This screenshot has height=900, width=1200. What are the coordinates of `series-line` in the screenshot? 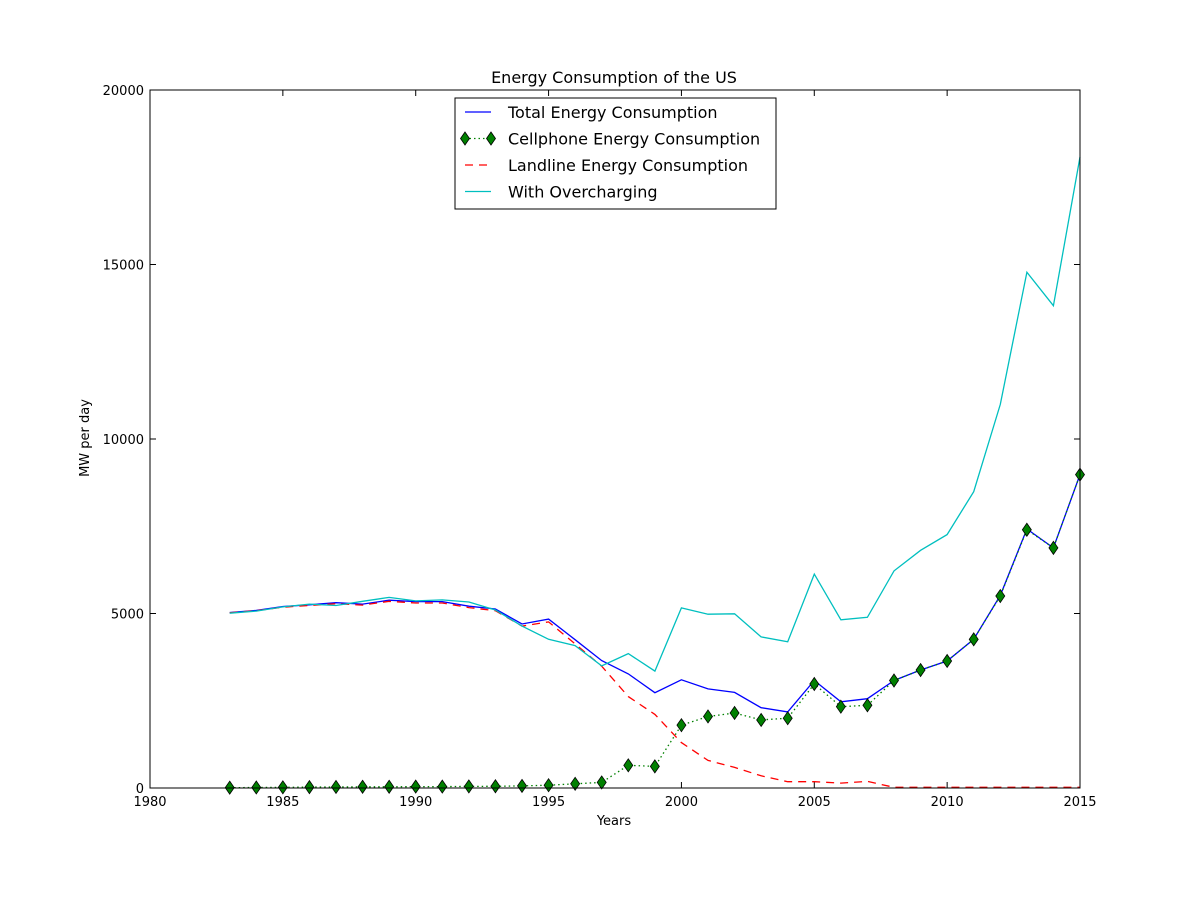 It's located at (654, 694).